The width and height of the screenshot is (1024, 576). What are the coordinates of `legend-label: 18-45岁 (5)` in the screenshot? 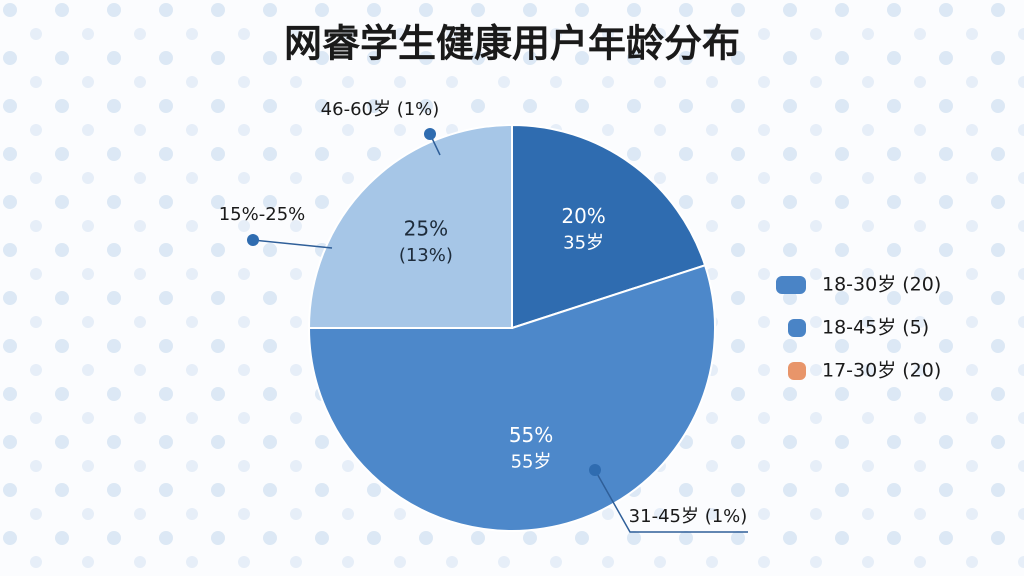 It's located at (875, 328).